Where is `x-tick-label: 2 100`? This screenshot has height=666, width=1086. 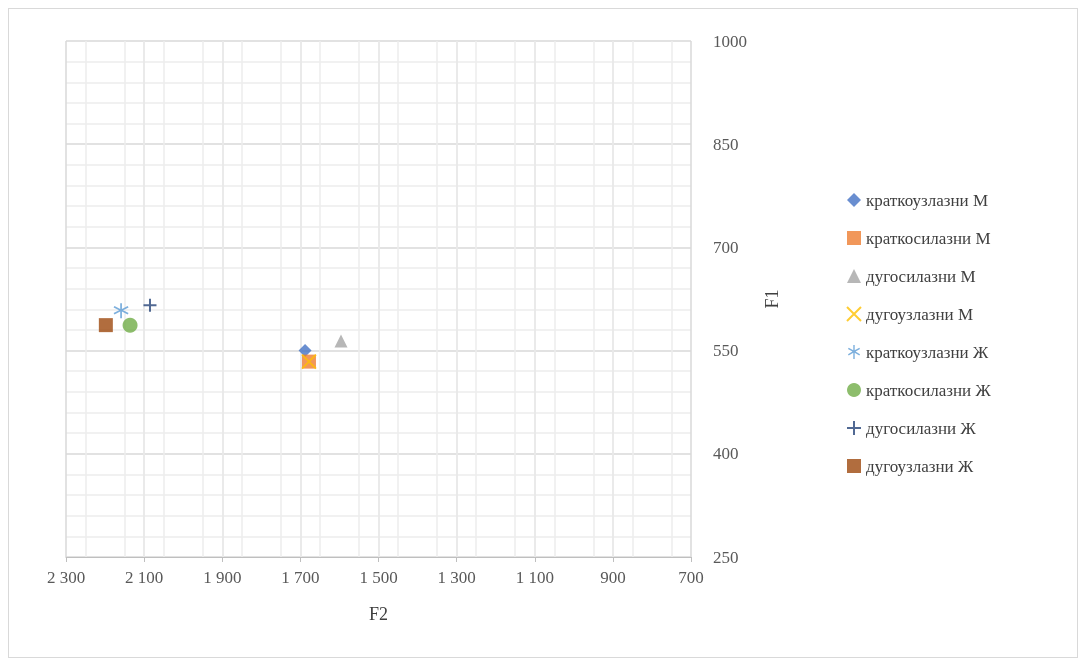
x-tick-label: 2 100 is located at coordinates (144, 577).